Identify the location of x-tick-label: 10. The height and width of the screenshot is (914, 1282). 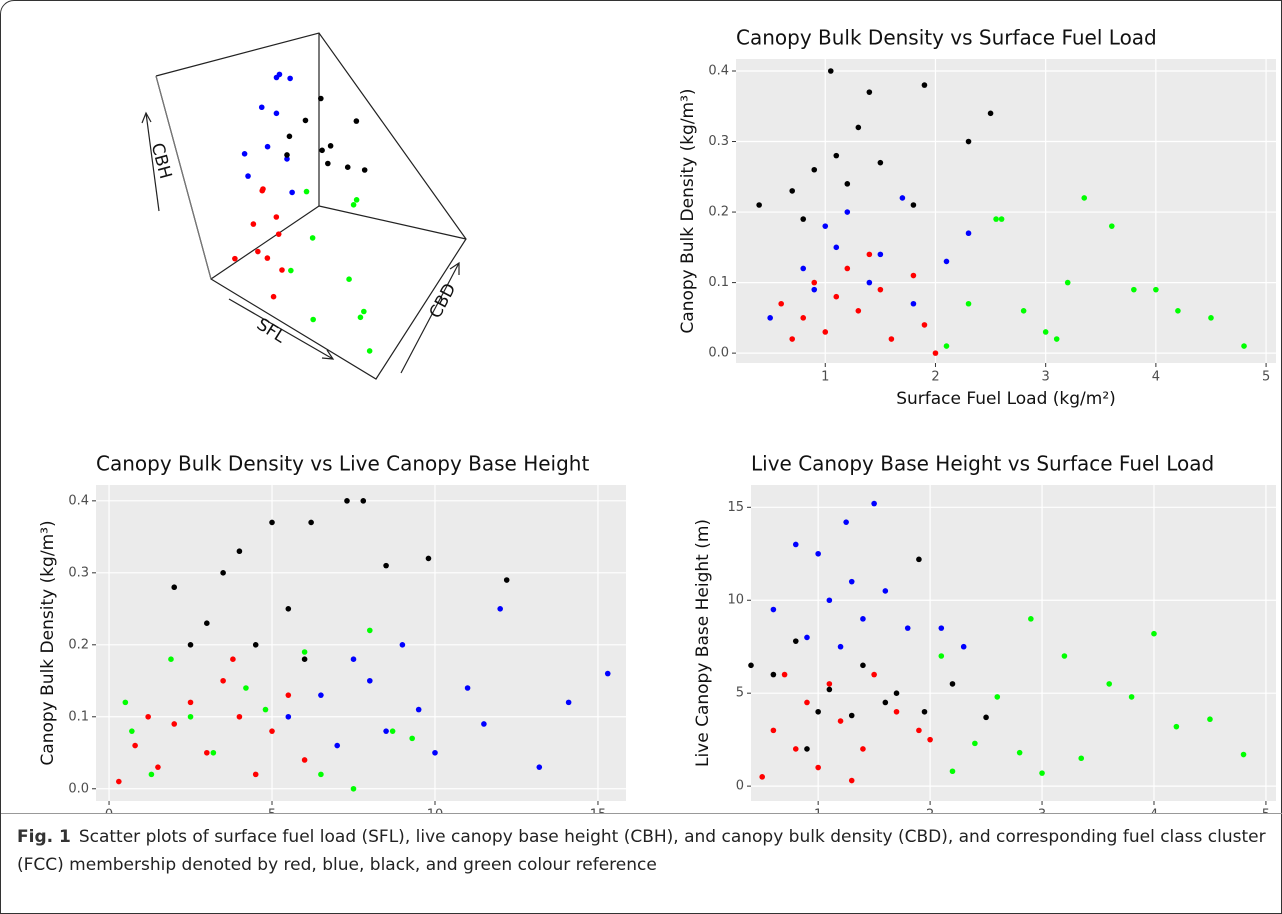
(435, 811).